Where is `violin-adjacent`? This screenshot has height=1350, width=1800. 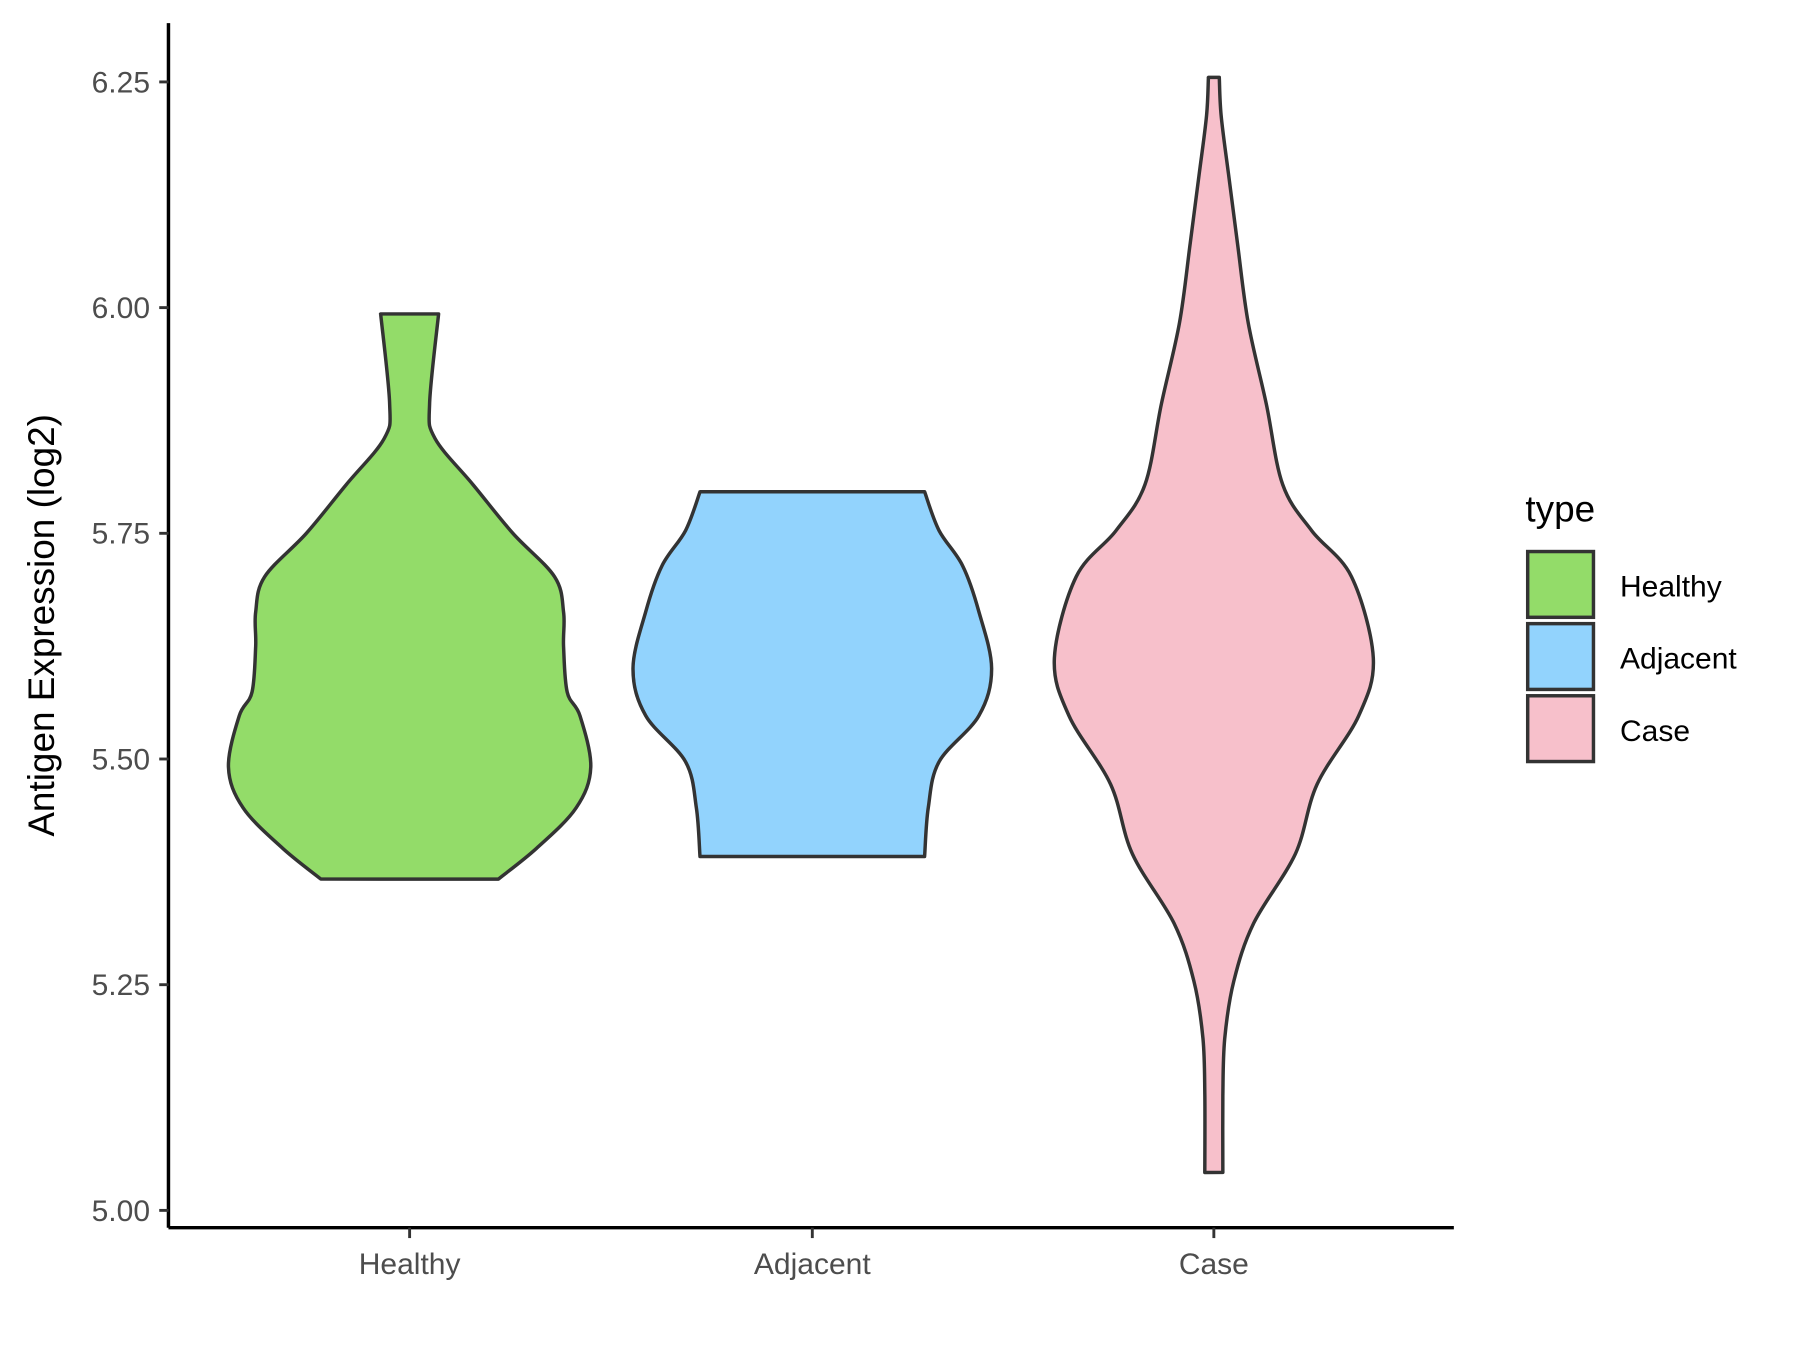 violin-adjacent is located at coordinates (812, 674).